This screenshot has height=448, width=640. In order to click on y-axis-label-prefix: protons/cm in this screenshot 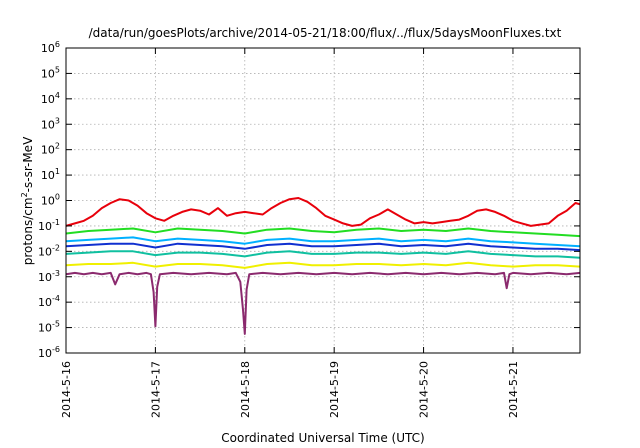, I will do `click(28, 231)`.